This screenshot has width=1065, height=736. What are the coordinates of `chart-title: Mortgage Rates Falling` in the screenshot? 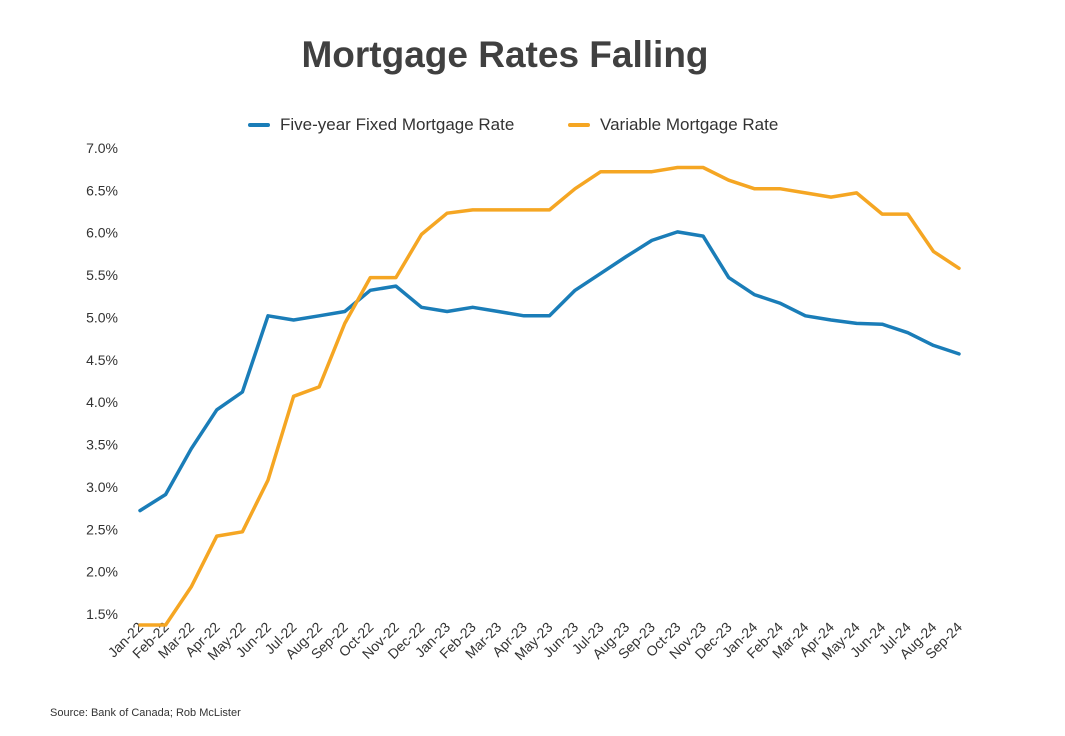 It's located at (505, 54).